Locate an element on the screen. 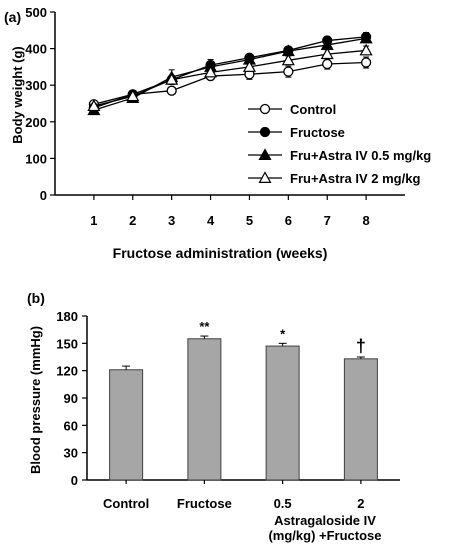 Image resolution: width=459 pixels, height=550 pixels. panel-a-label: (a) is located at coordinates (12, 17).